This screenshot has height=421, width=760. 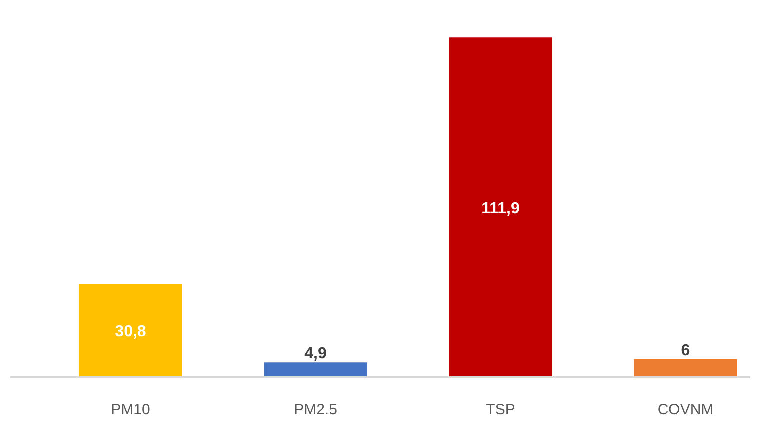 What do you see at coordinates (315, 354) in the screenshot?
I see `data-label: 4,9` at bounding box center [315, 354].